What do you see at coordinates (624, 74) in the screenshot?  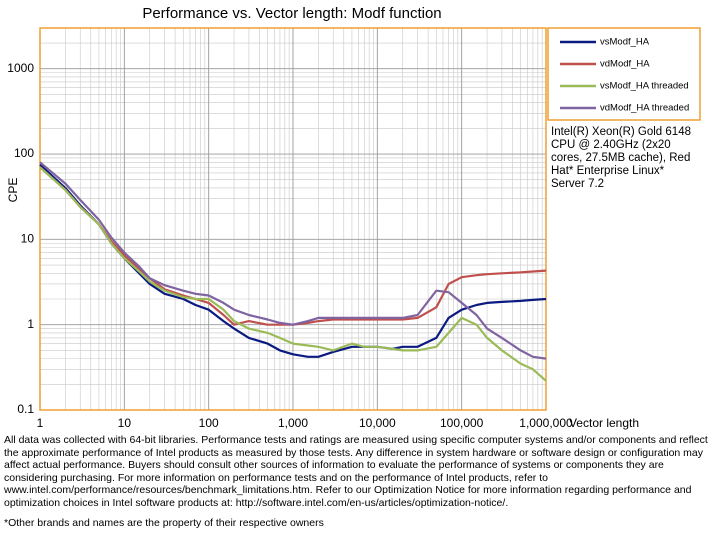 I see `legend-box` at bounding box center [624, 74].